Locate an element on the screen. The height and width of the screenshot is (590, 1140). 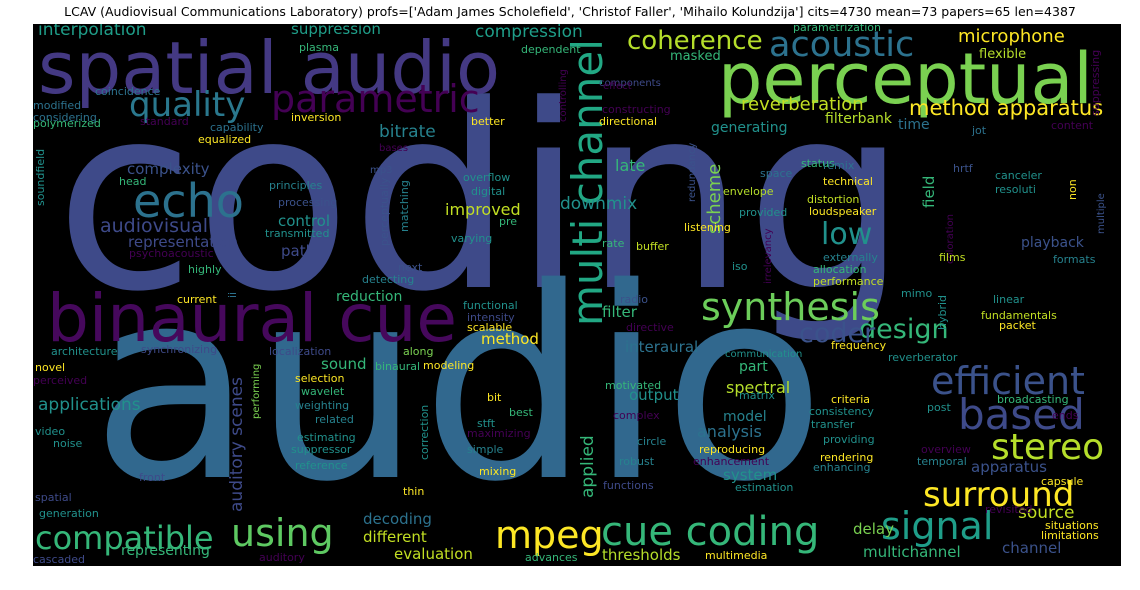
word-next: next is located at coordinates (410, 267).